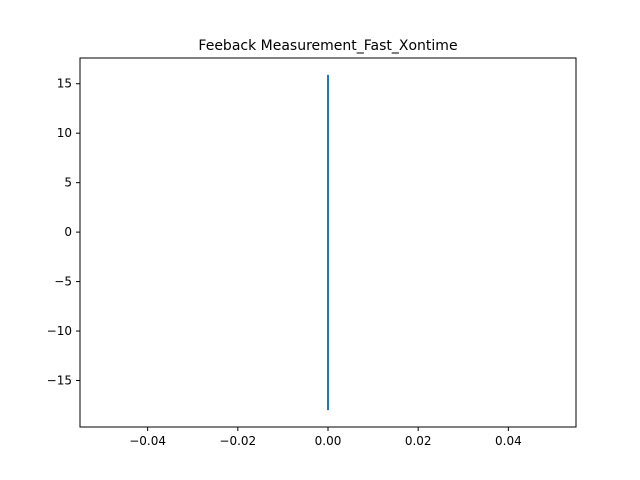 Image resolution: width=640 pixels, height=480 pixels. I want to click on y-tick-label: −10, so click(59, 331).